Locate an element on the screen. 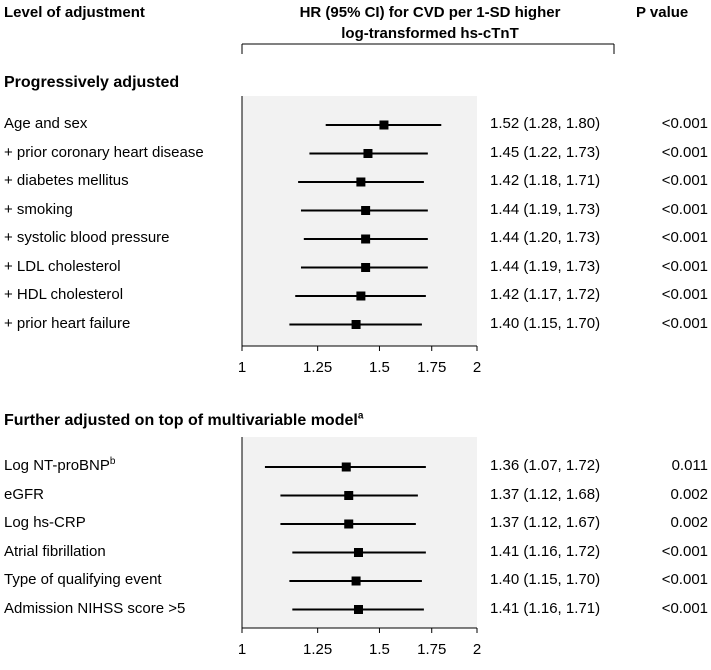  row-label-text: + prior heart failure is located at coordinates (67, 323).